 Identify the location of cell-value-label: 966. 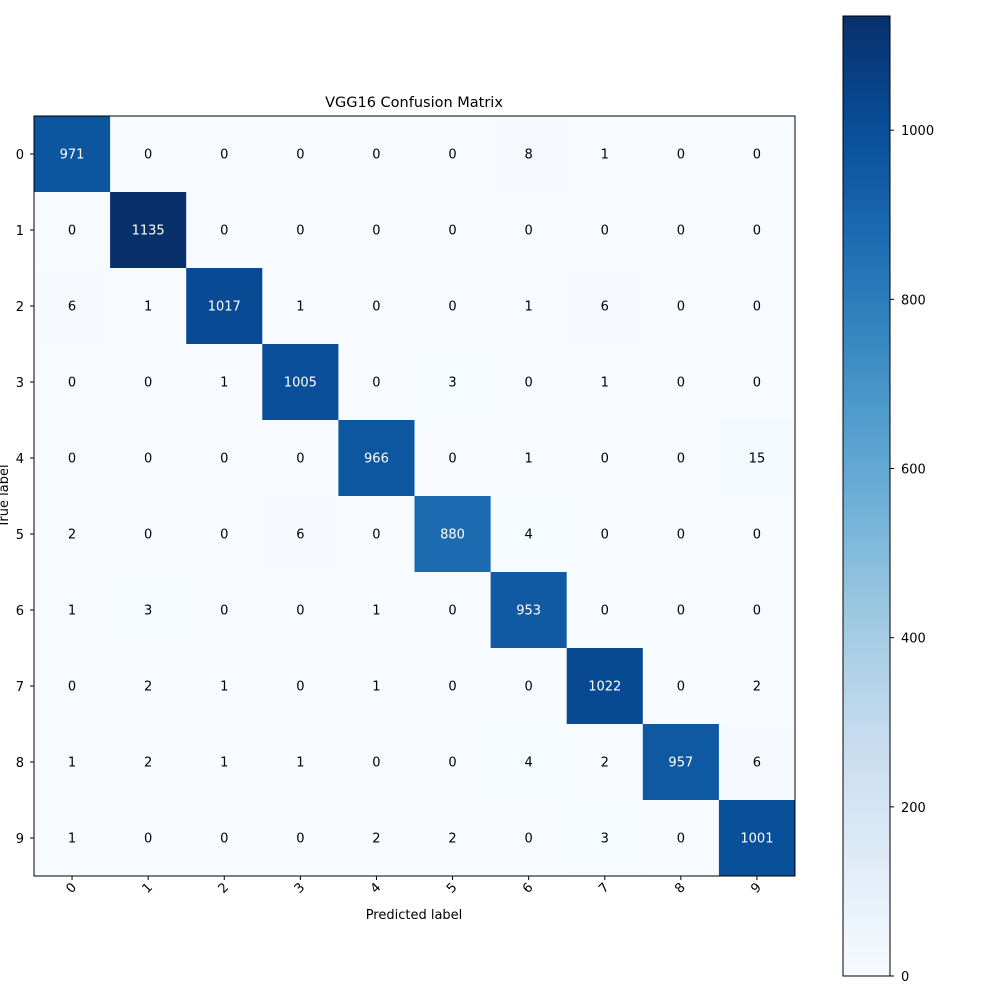
(376, 459).